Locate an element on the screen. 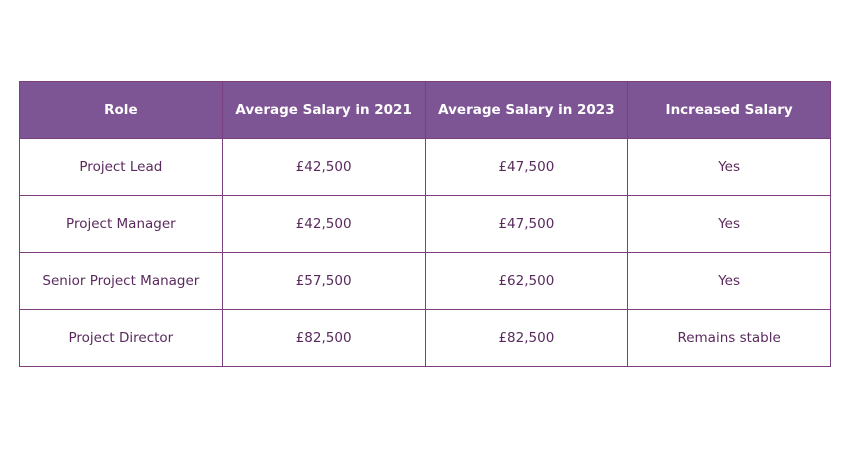  table-row: Project Lead £42,500 £47,500 Yes is located at coordinates (425, 167).